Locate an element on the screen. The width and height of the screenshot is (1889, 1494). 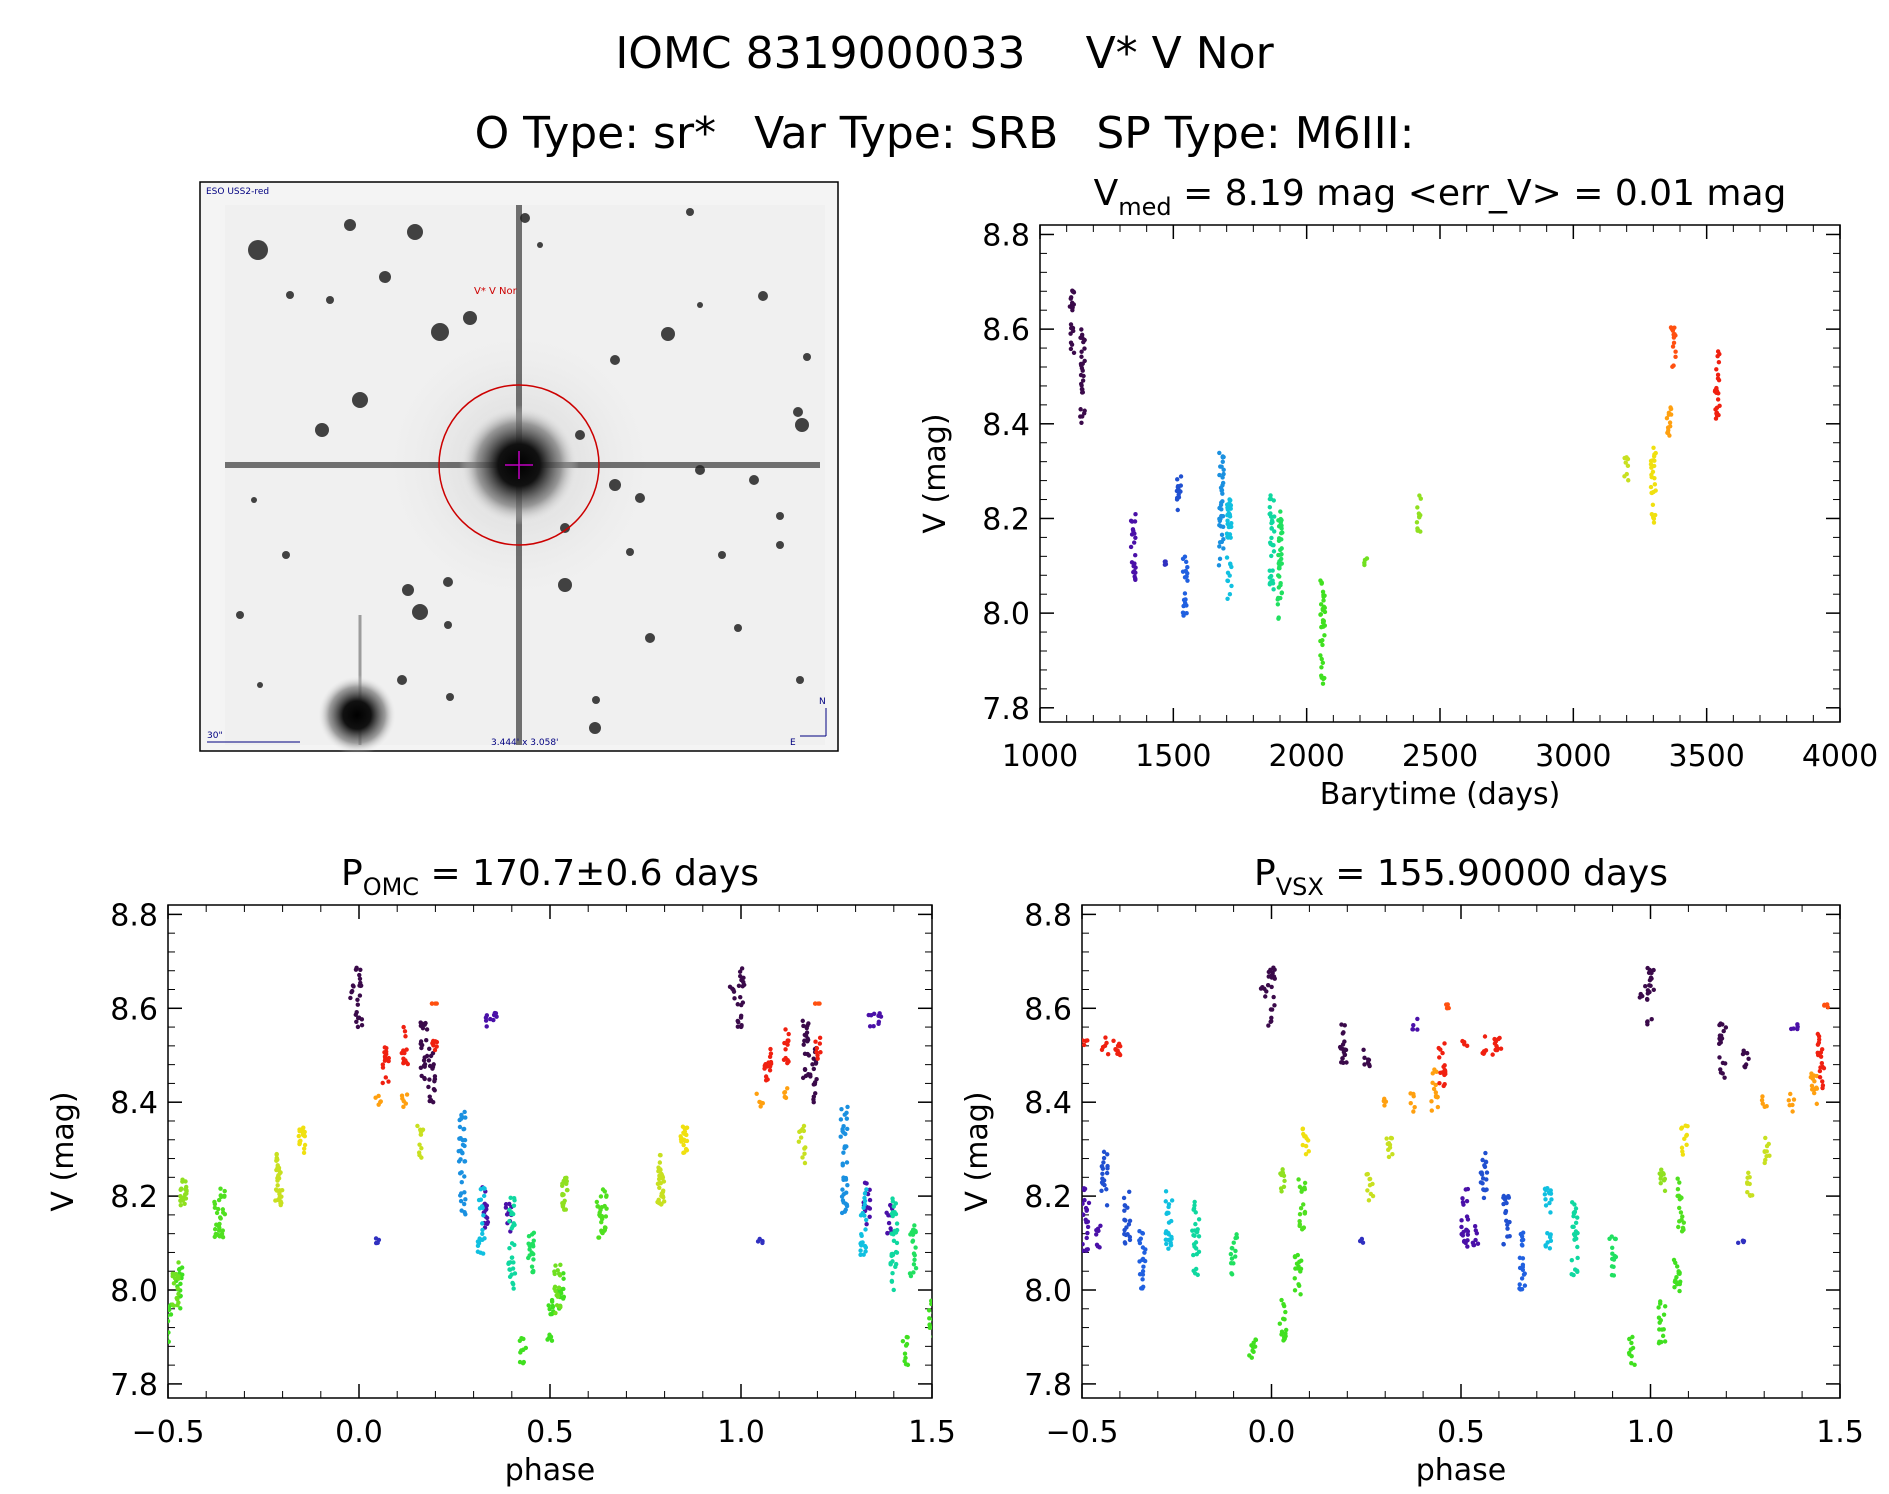
x-tick-label: 4000 is located at coordinates (1840, 756).